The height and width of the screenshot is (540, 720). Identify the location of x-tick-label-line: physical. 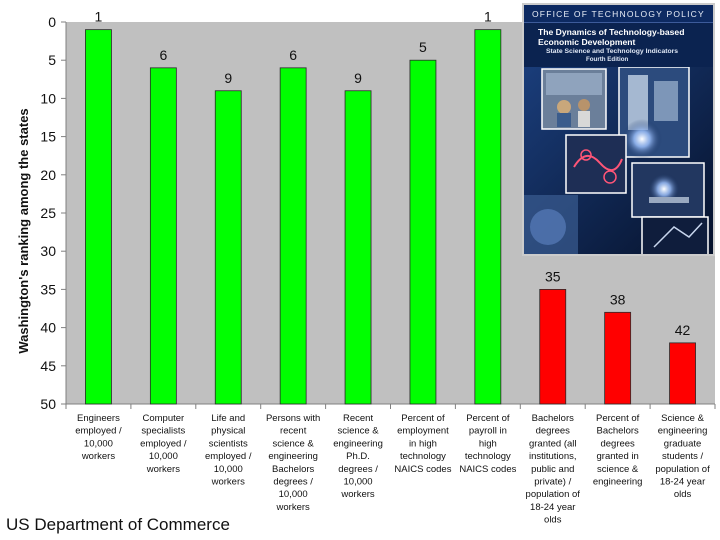
(228, 431).